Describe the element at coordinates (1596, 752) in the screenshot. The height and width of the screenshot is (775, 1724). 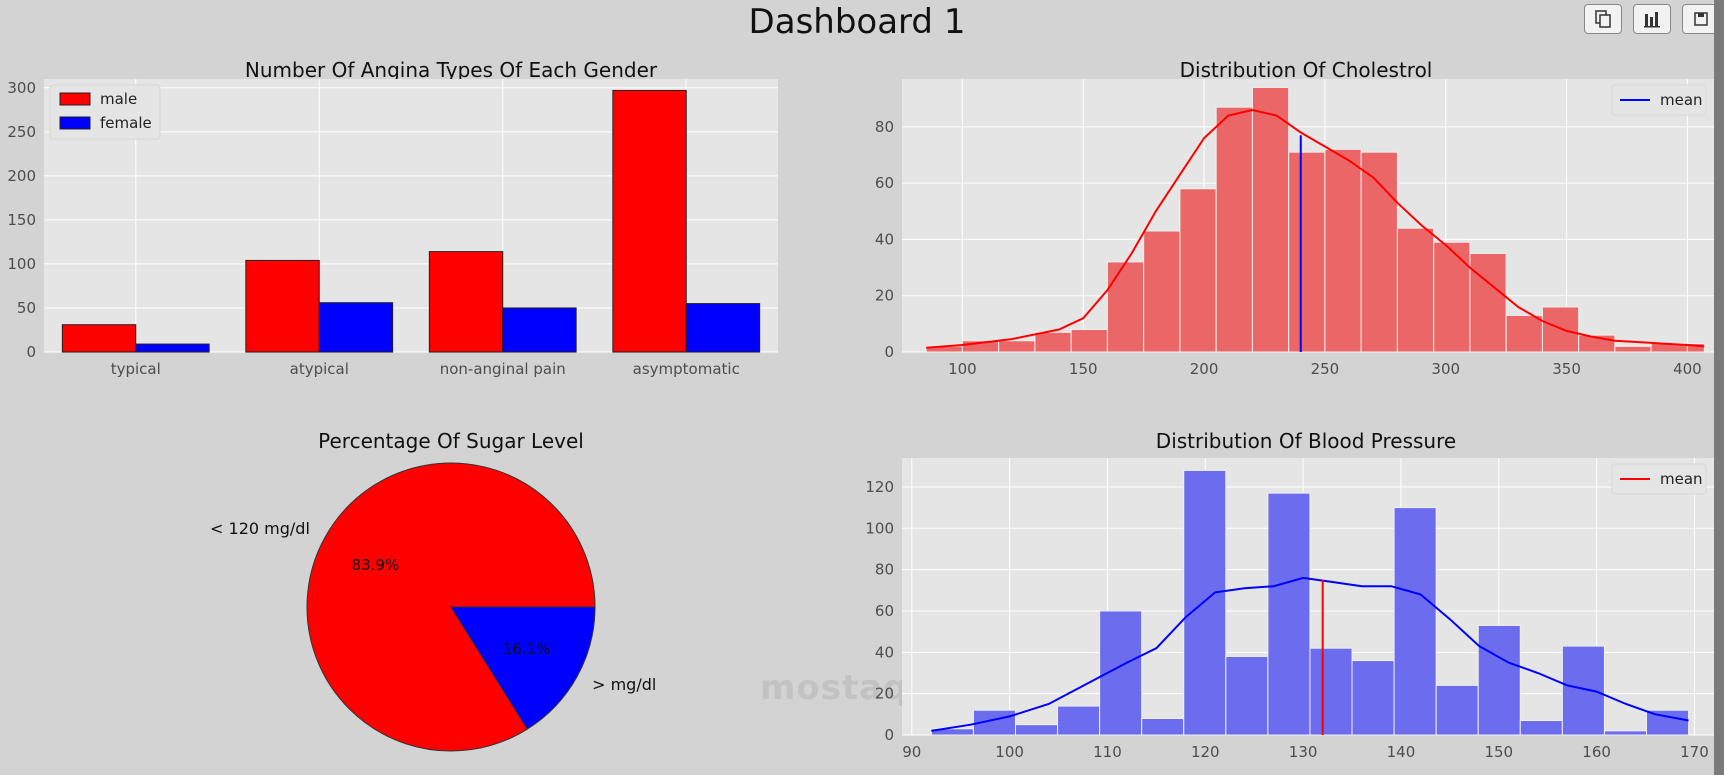
I see `x-tick-label: 160` at that location.